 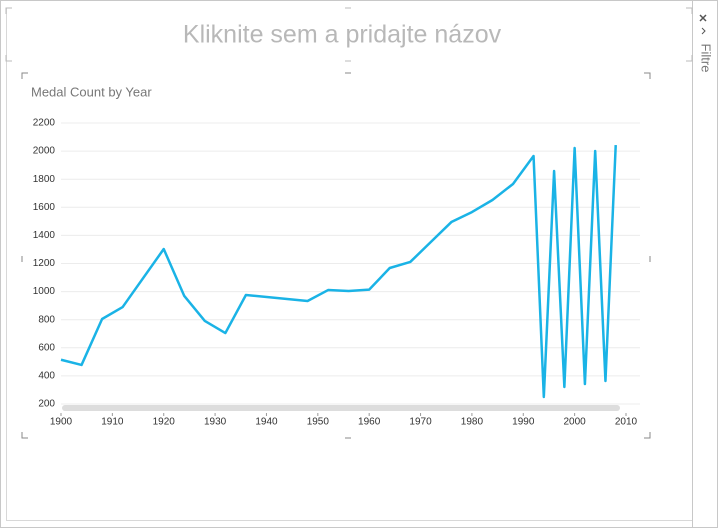 What do you see at coordinates (46, 347) in the screenshot?
I see `y-tick-label: 600` at bounding box center [46, 347].